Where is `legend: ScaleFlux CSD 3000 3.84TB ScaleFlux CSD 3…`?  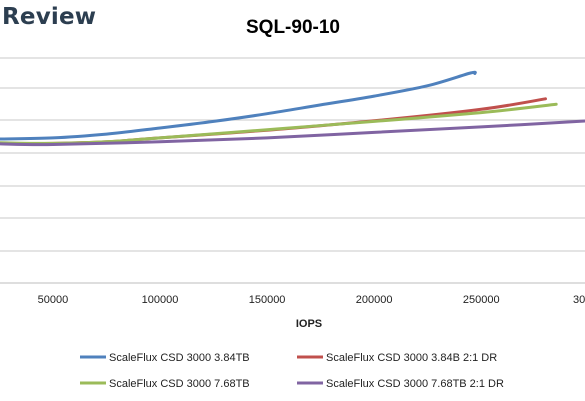
legend: ScaleFlux CSD 3000 3.84TB ScaleFlux CSD 3… is located at coordinates (292, 371).